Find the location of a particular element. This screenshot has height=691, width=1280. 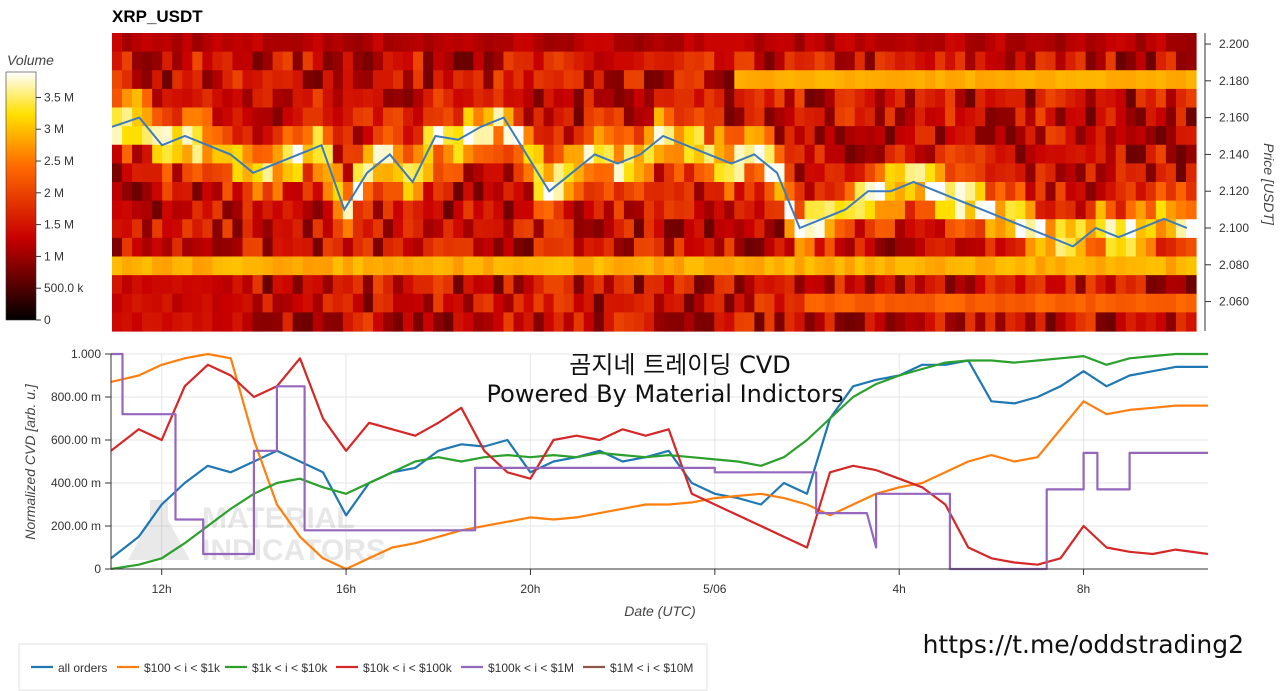

x-tick-label: 12h is located at coordinates (162, 589).